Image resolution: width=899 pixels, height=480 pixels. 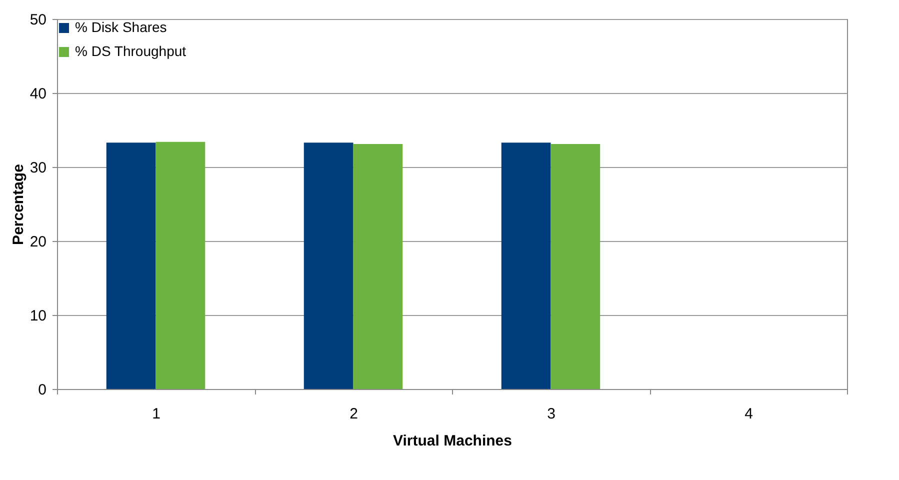 I want to click on y-tick-label: 30, so click(x=38, y=168).